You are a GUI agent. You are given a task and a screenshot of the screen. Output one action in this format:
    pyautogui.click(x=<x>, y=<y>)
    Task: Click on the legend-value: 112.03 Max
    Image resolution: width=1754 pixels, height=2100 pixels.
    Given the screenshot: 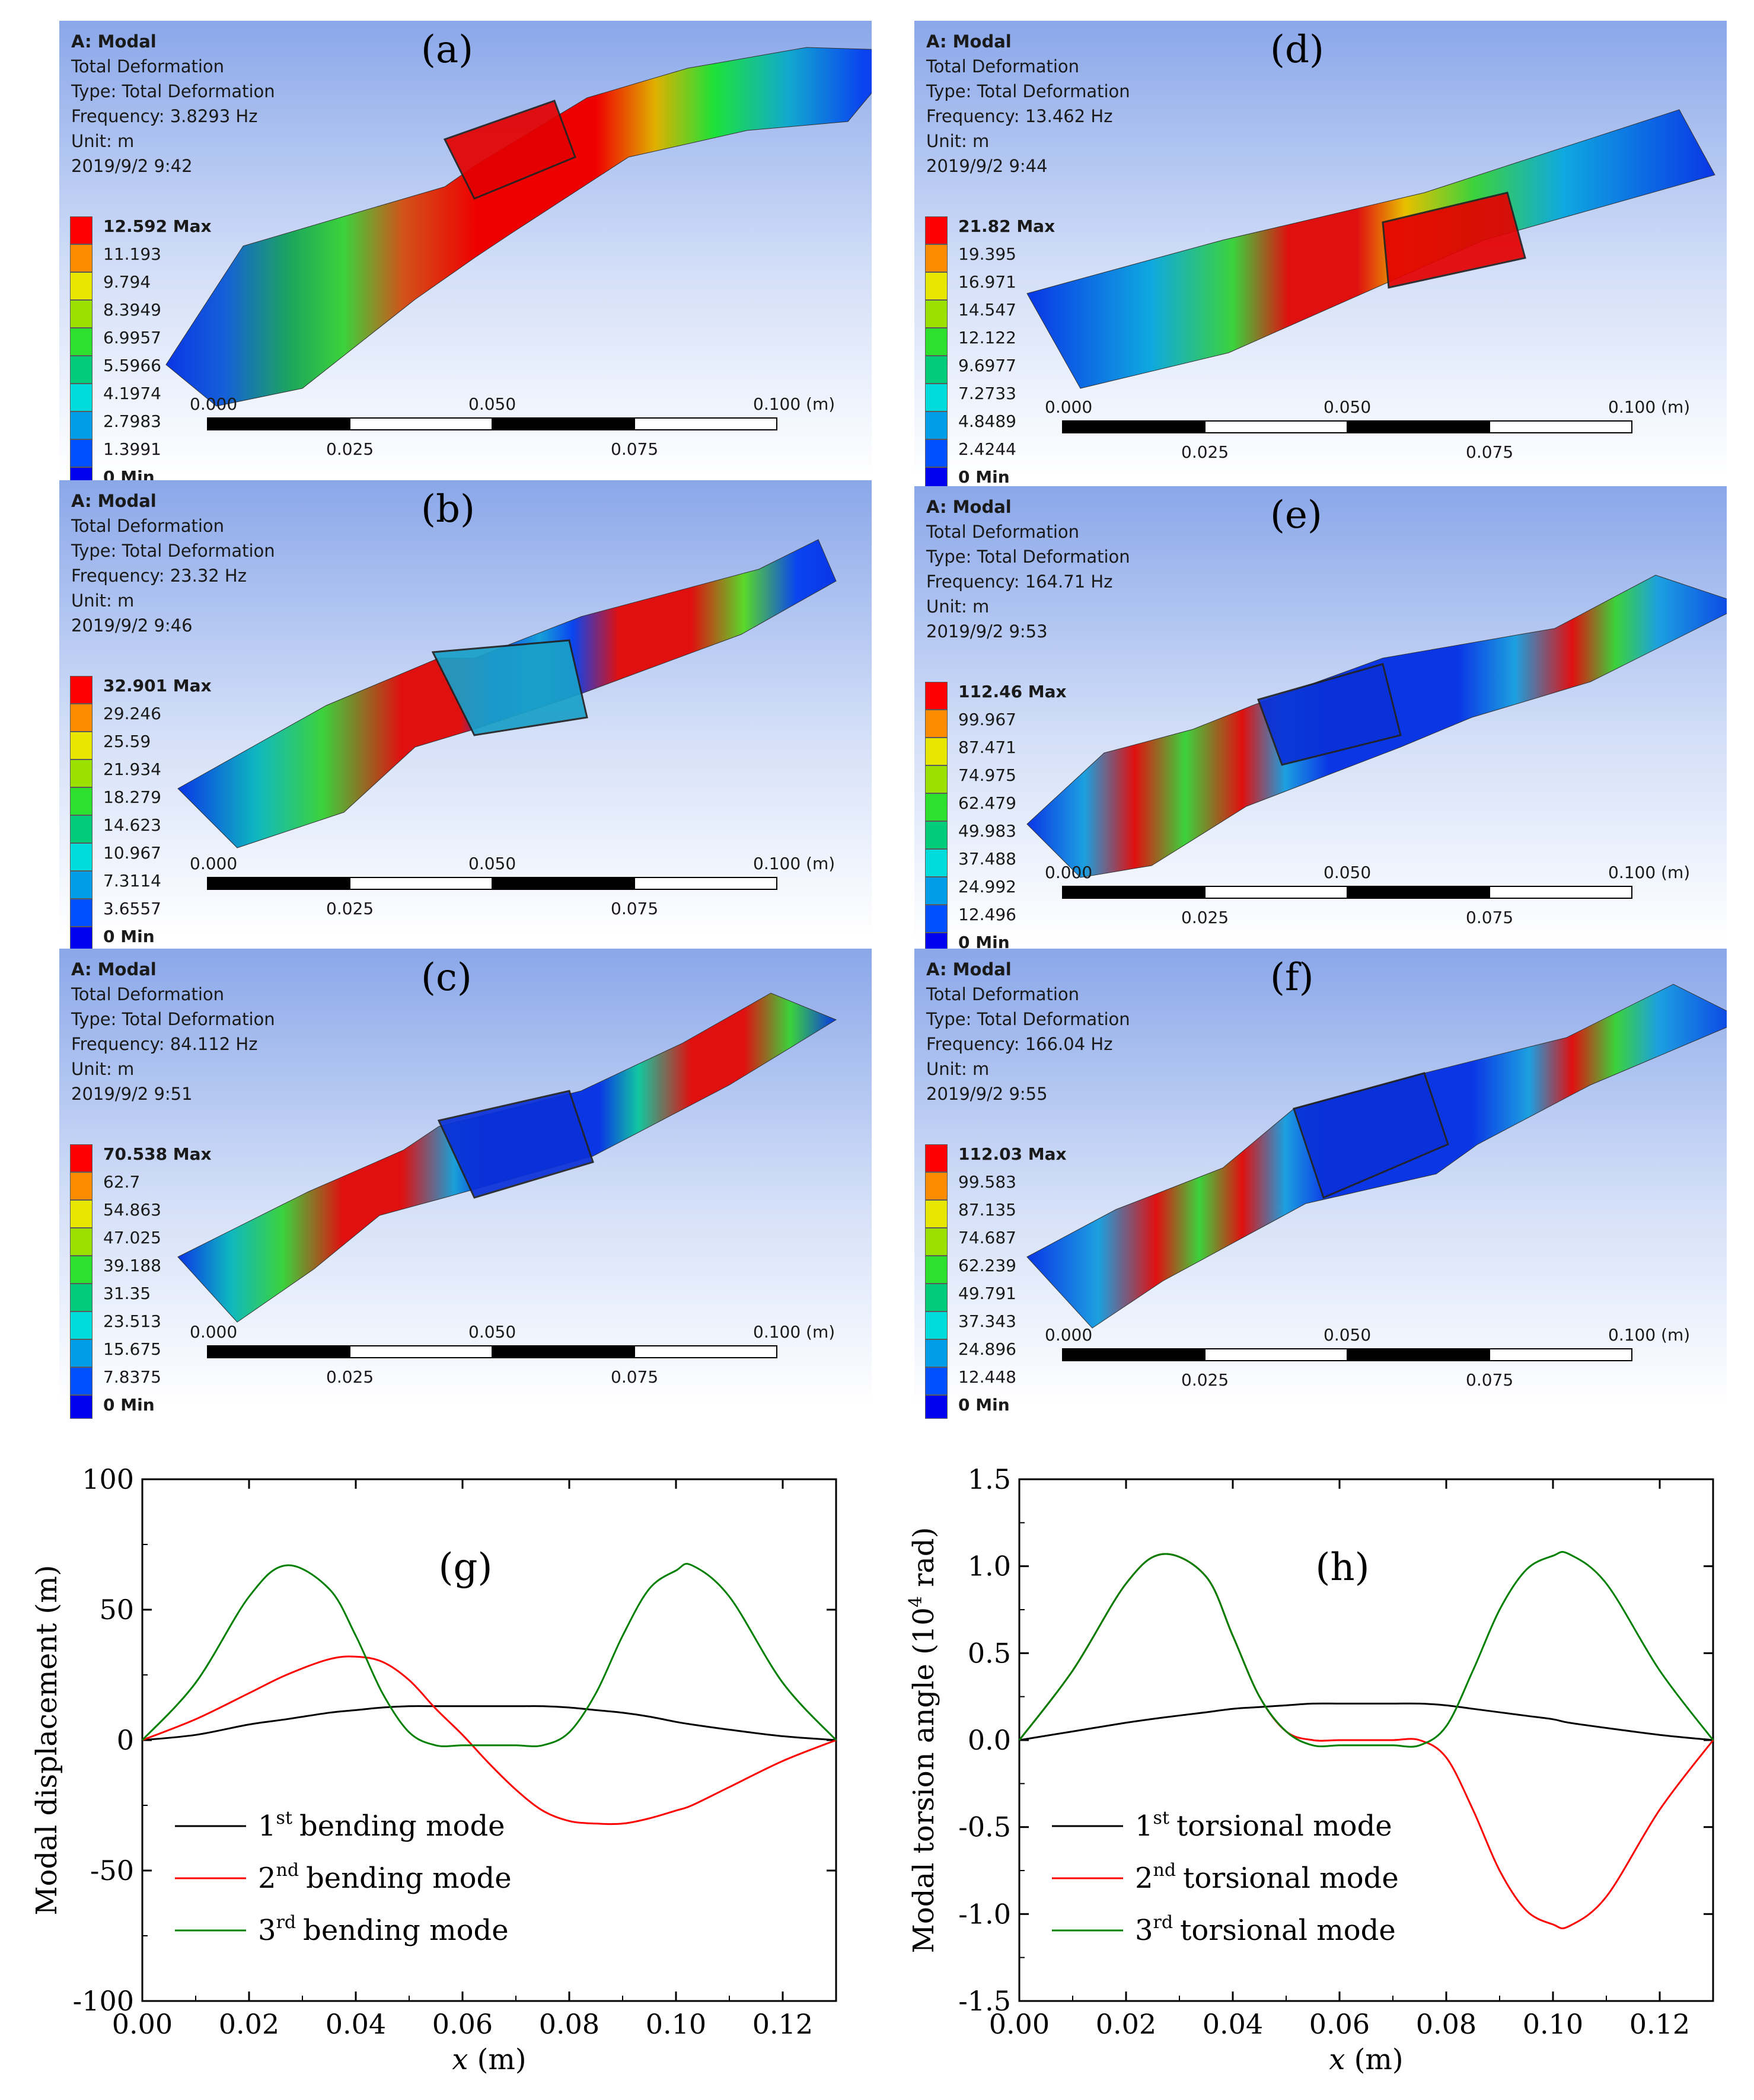 What is the action you would take?
    pyautogui.click(x=1012, y=1154)
    